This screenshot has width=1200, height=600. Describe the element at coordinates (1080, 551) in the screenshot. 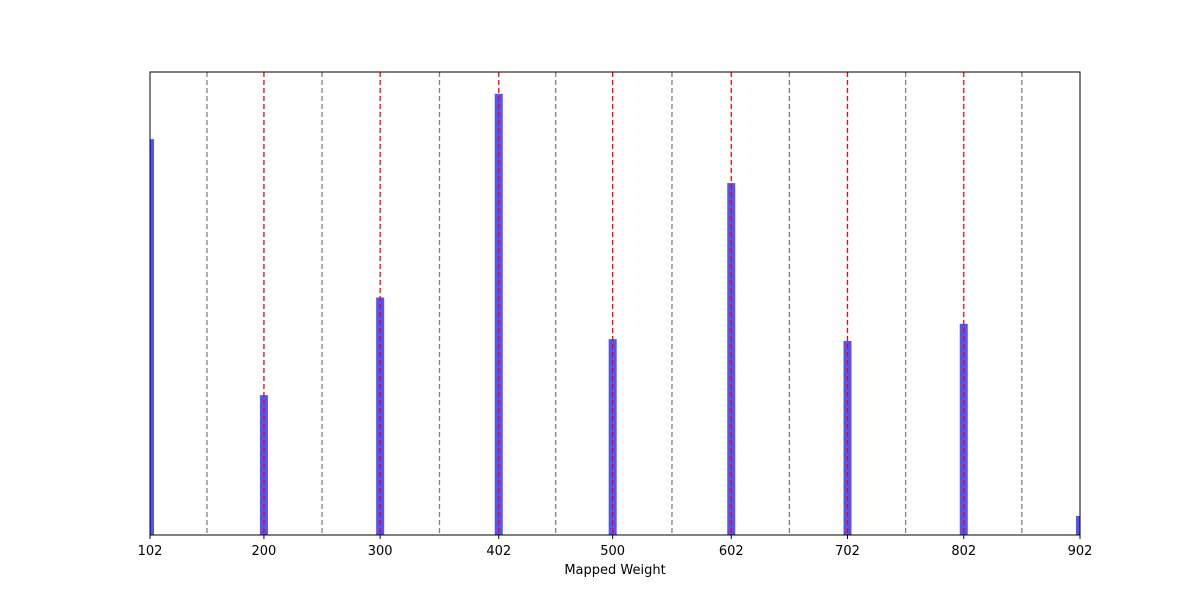

I see `x-tick-label: 902` at that location.